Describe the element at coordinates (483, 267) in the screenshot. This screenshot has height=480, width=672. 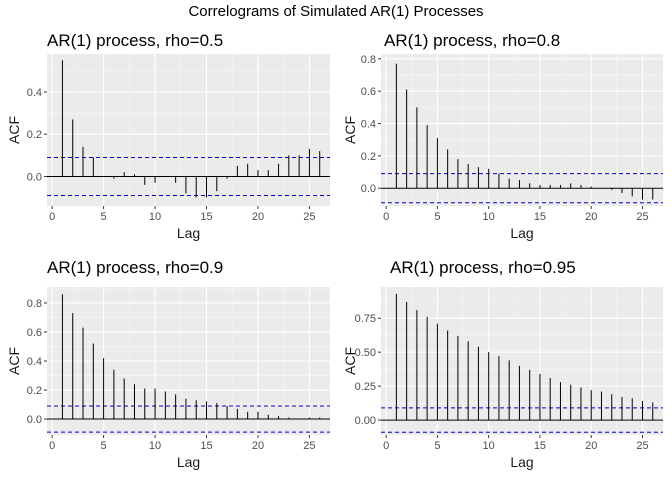
I see `panel-title: AR(1) process, rho=0.95` at that location.